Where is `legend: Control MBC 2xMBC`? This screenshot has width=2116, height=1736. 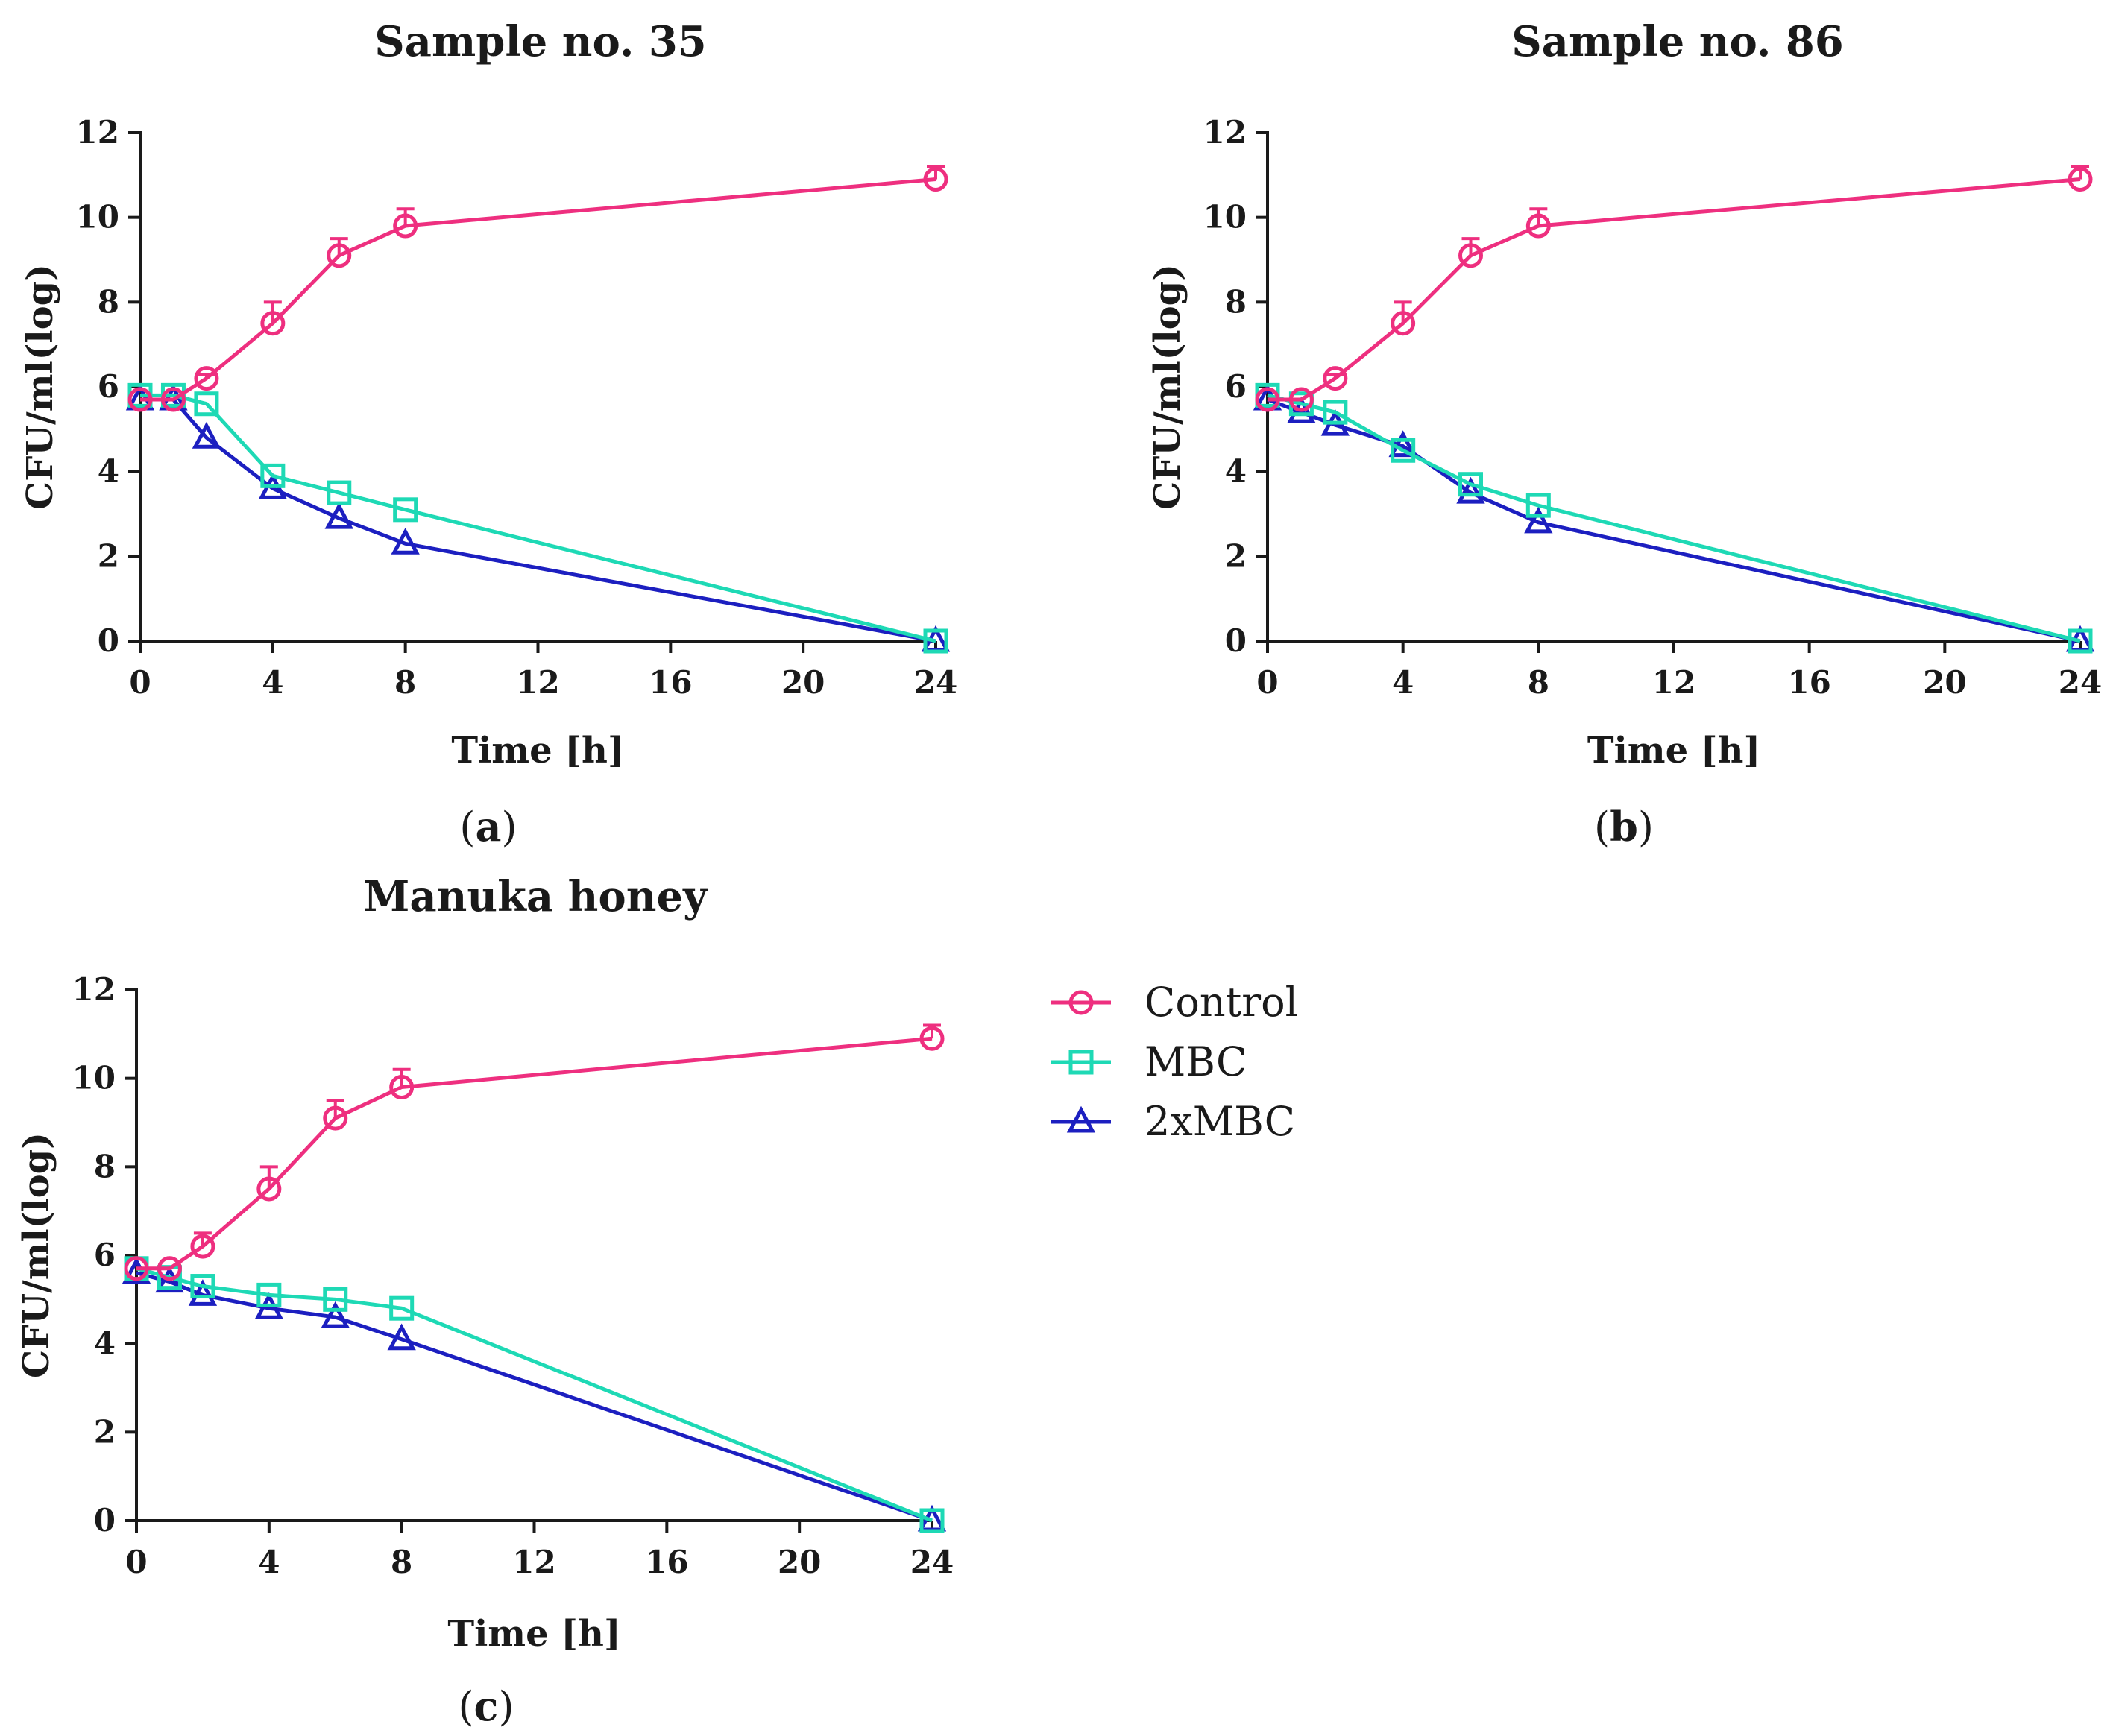 legend: Control MBC 2xMBC is located at coordinates (1175, 1062).